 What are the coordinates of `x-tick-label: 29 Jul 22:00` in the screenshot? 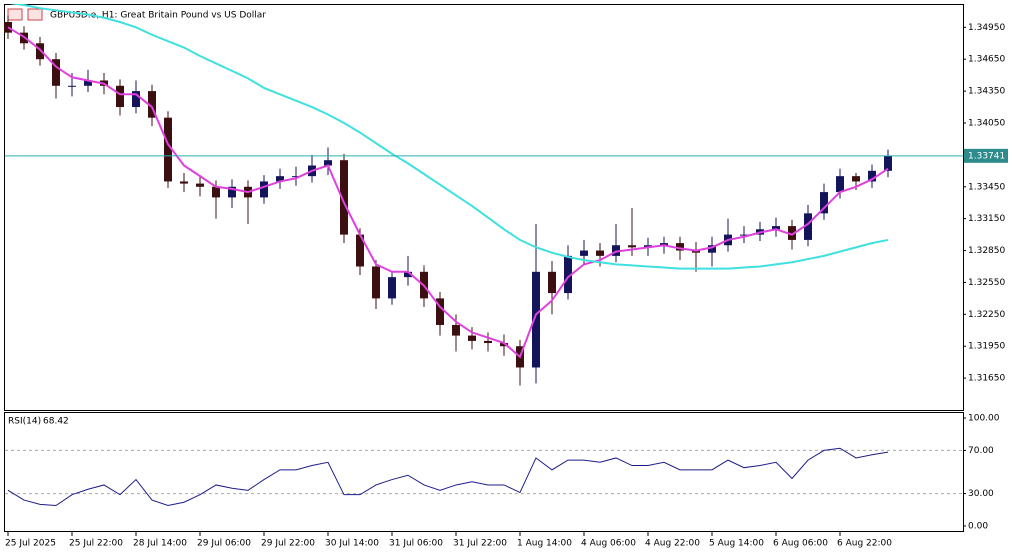 It's located at (288, 544).